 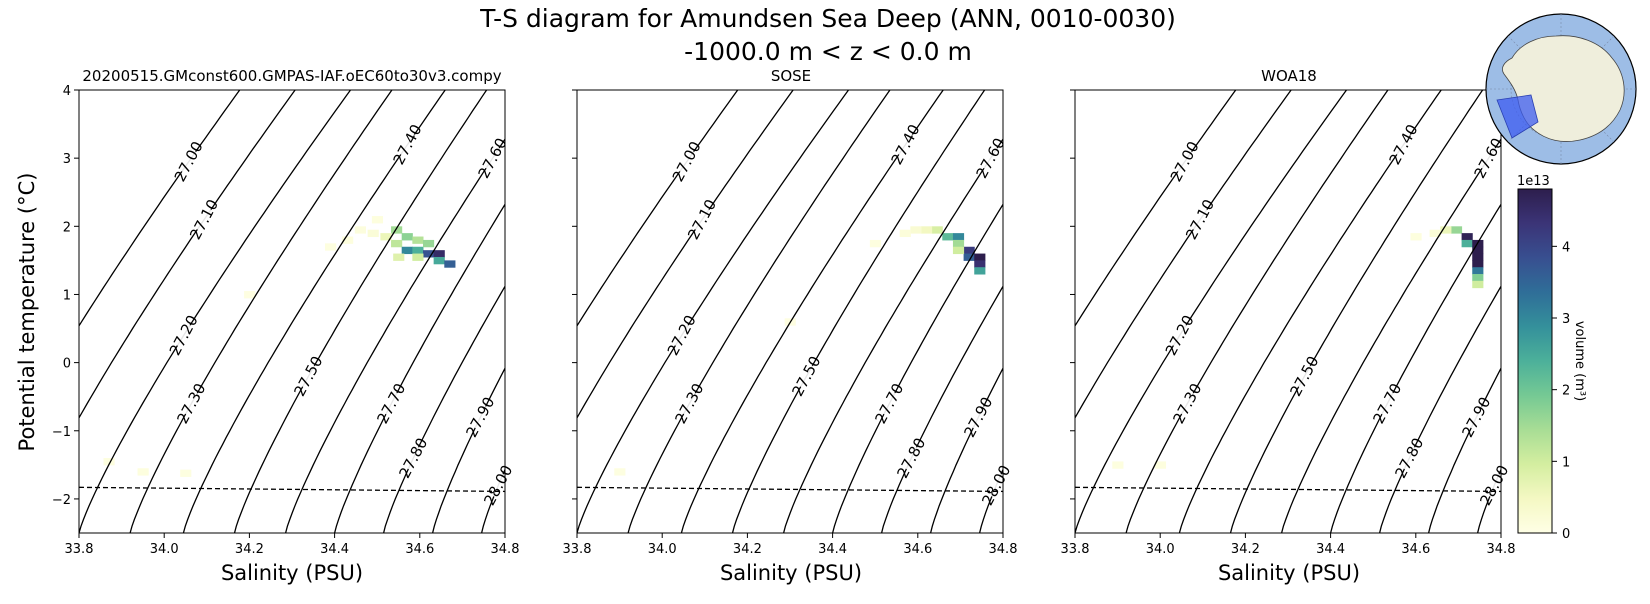 I want to click on colorbar-multiplier: 1e13, so click(x=1533, y=181).